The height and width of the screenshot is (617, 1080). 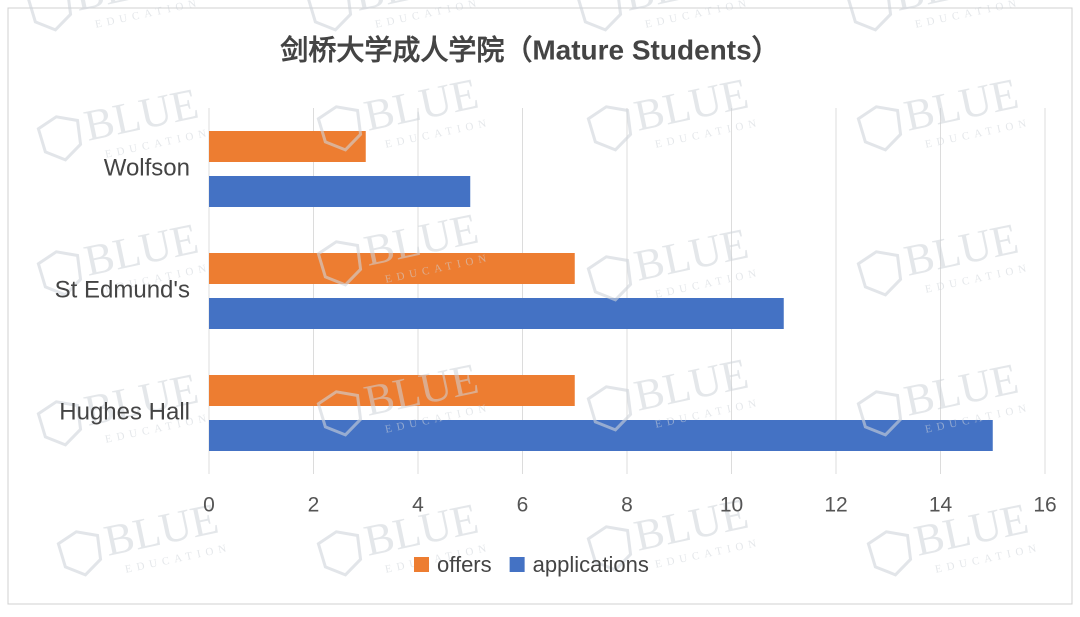 I want to click on x-tick-label: 12, so click(x=835, y=505).